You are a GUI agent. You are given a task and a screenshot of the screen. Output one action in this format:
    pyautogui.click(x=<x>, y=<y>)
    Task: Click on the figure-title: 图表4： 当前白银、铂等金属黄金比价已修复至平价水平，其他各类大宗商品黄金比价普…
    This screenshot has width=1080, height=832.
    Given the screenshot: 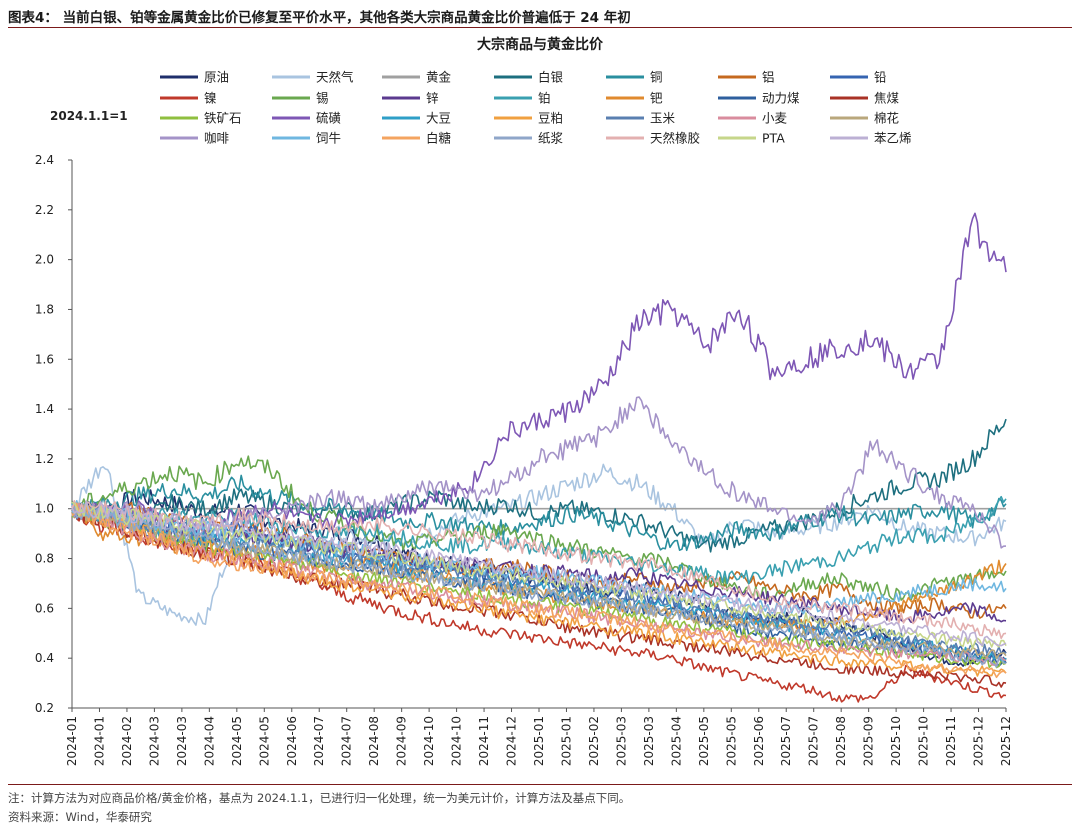 What is the action you would take?
    pyautogui.click(x=319, y=18)
    